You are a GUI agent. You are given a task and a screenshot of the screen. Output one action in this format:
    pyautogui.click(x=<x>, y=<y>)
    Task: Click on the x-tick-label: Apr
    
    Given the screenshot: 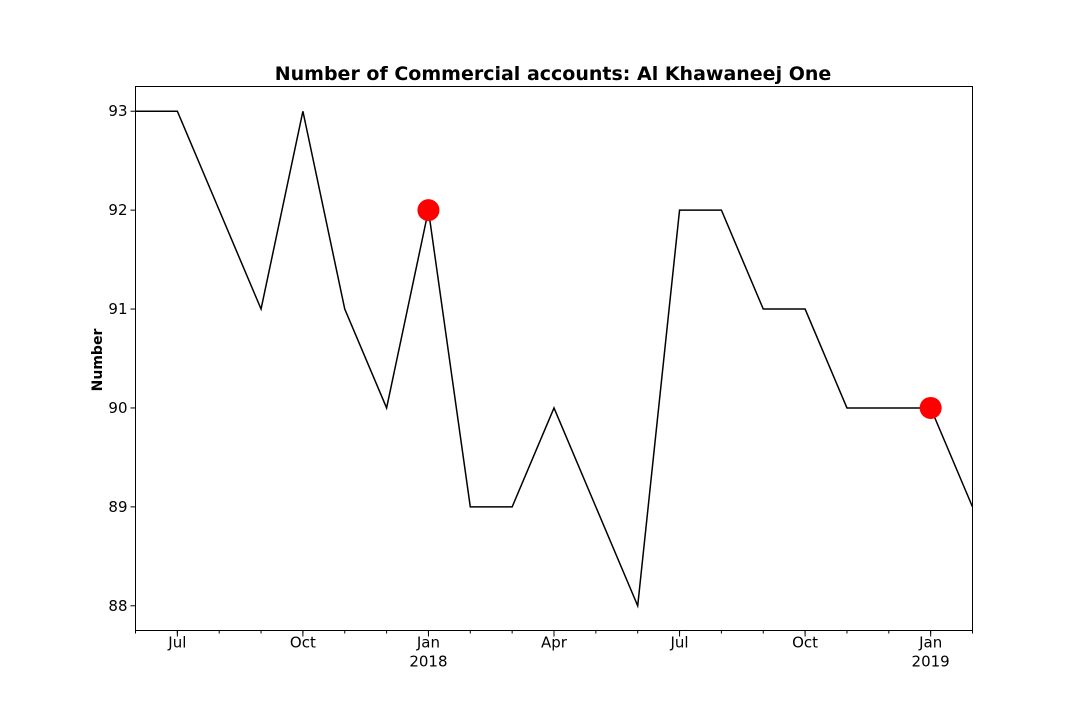 What is the action you would take?
    pyautogui.click(x=554, y=643)
    